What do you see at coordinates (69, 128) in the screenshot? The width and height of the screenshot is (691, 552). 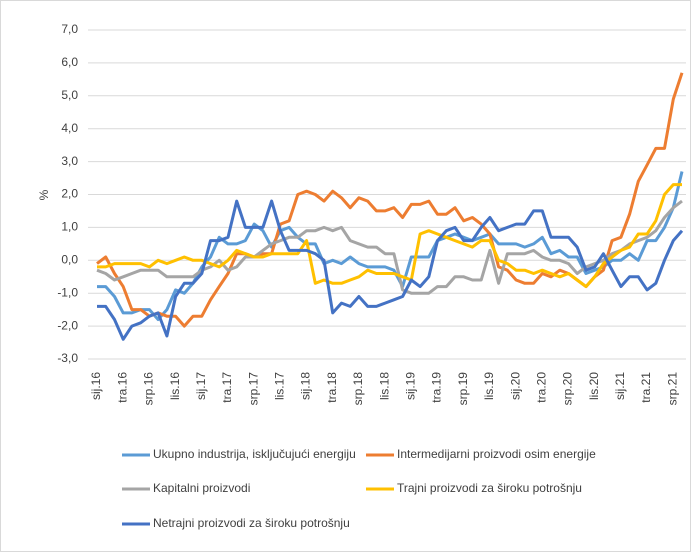 I see `y-tick-label: 4,0` at bounding box center [69, 128].